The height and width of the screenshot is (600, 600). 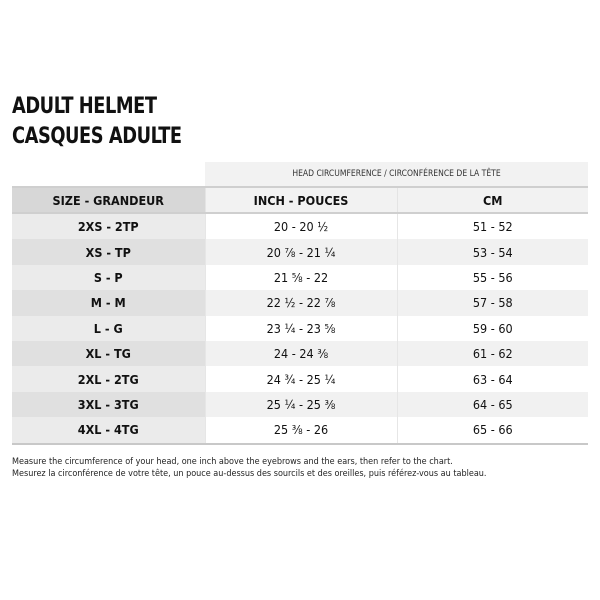 I want to click on title-english: ADULT HELMET, so click(x=84, y=106).